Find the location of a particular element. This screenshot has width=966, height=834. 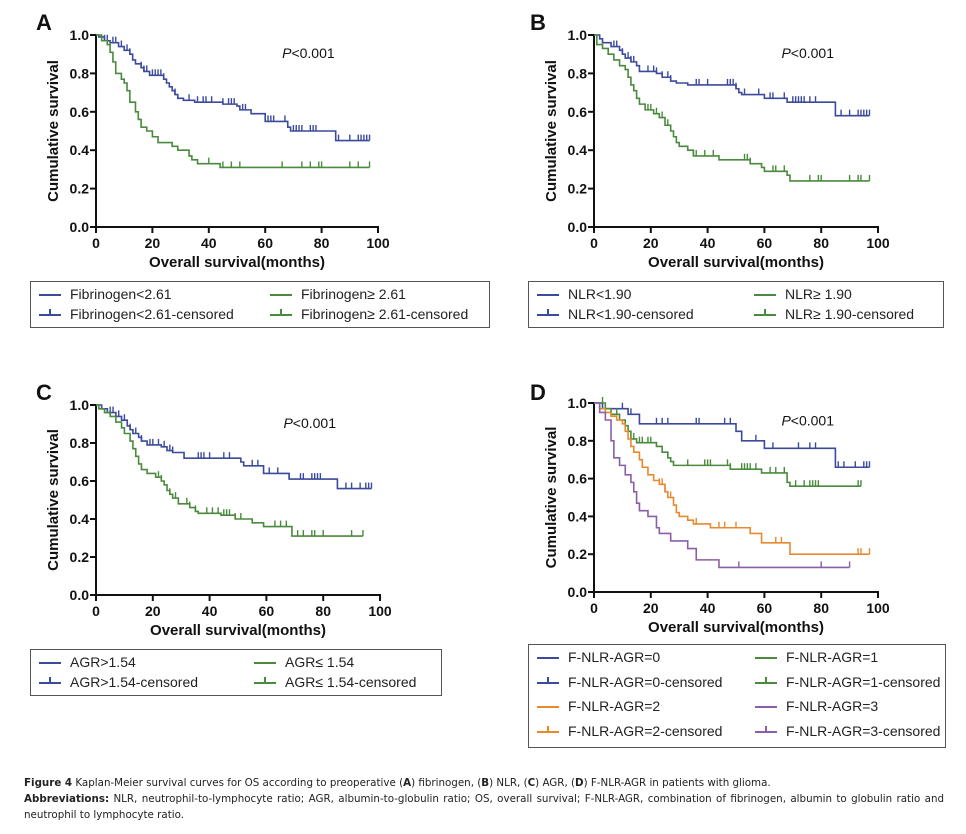

legend-label: AGR≤ 1.54 is located at coordinates (320, 662).